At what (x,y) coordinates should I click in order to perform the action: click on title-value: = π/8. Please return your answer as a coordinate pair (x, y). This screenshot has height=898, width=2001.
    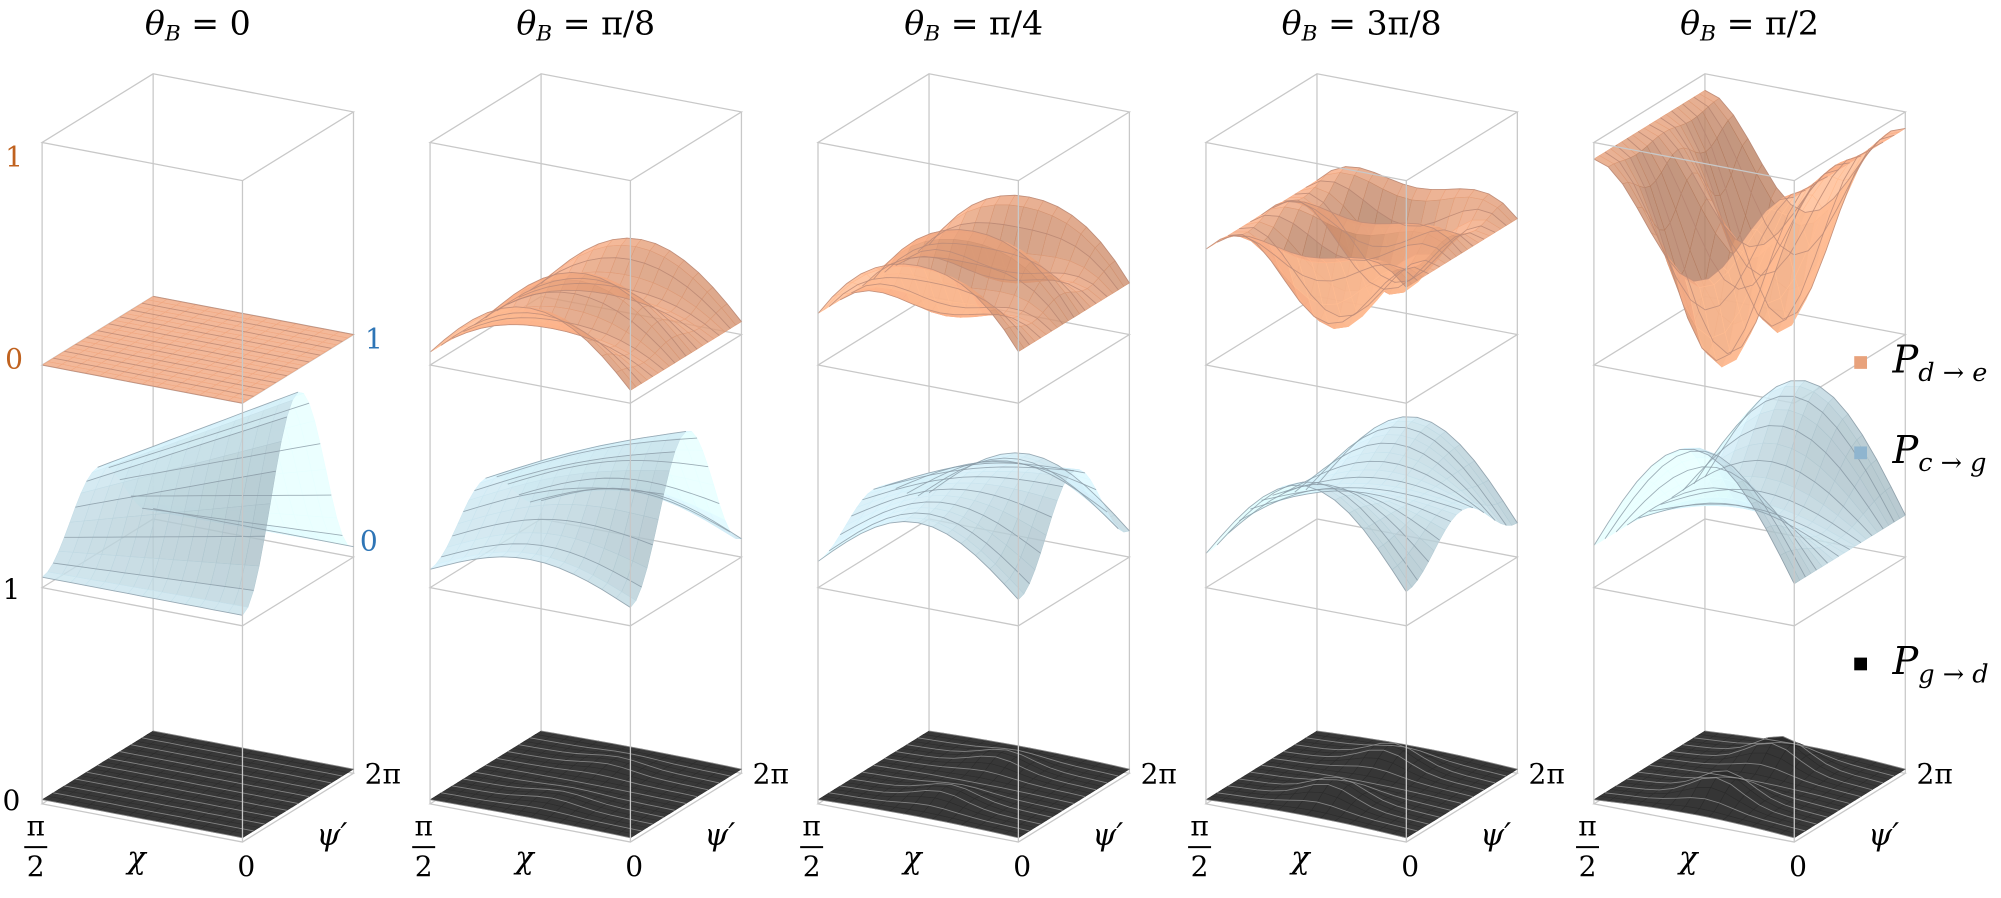
    Looking at the image, I should click on (603, 22).